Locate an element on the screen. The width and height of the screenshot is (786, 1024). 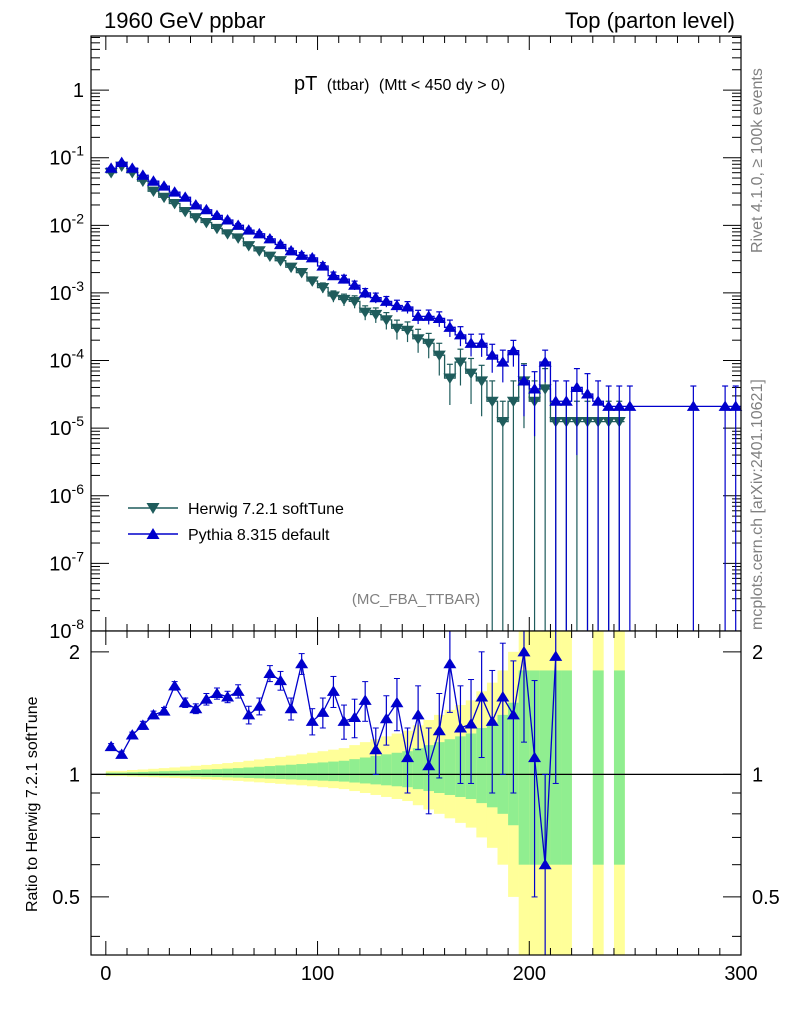
x-tick-label: 300 is located at coordinates (740, 974).